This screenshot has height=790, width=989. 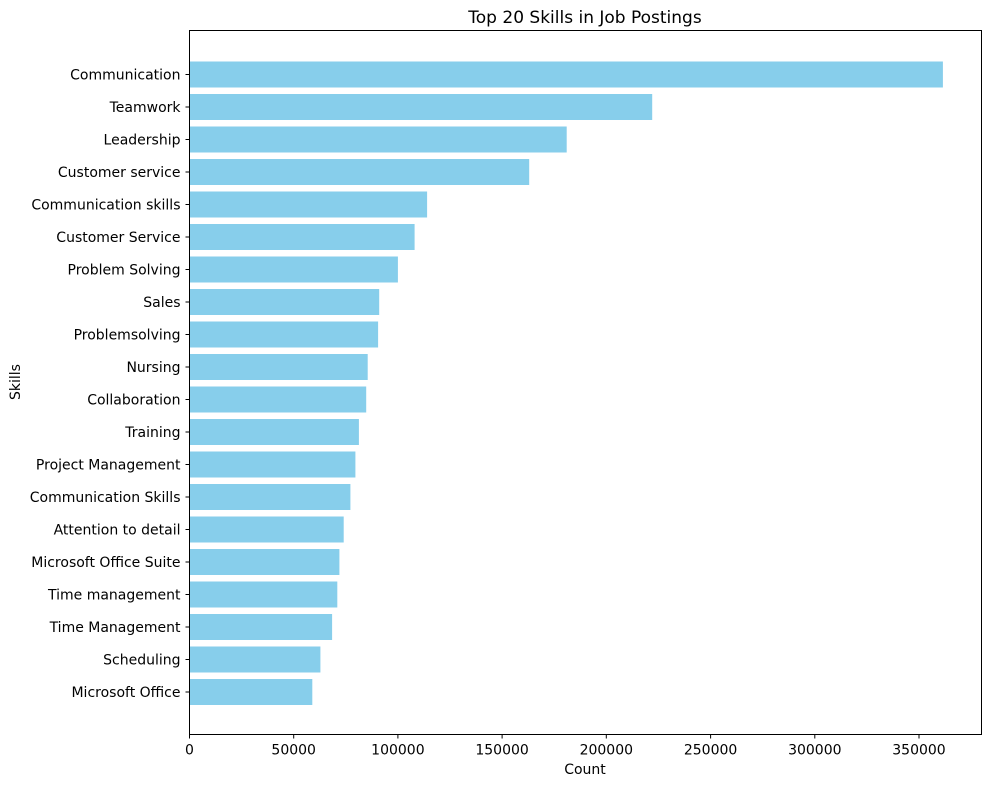 I want to click on y-tick-label: Project Management, so click(x=108, y=466).